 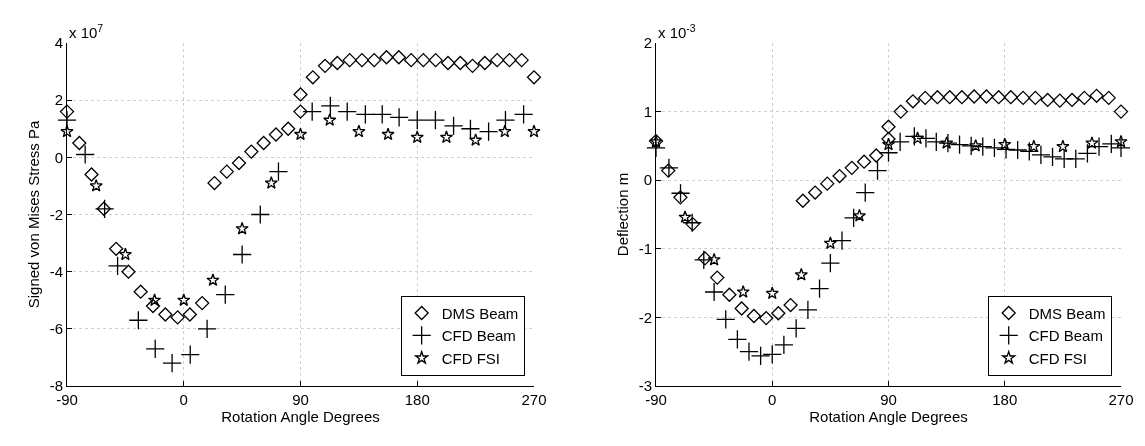 What do you see at coordinates (470, 358) in the screenshot?
I see `legend-label: CFD FSI` at bounding box center [470, 358].